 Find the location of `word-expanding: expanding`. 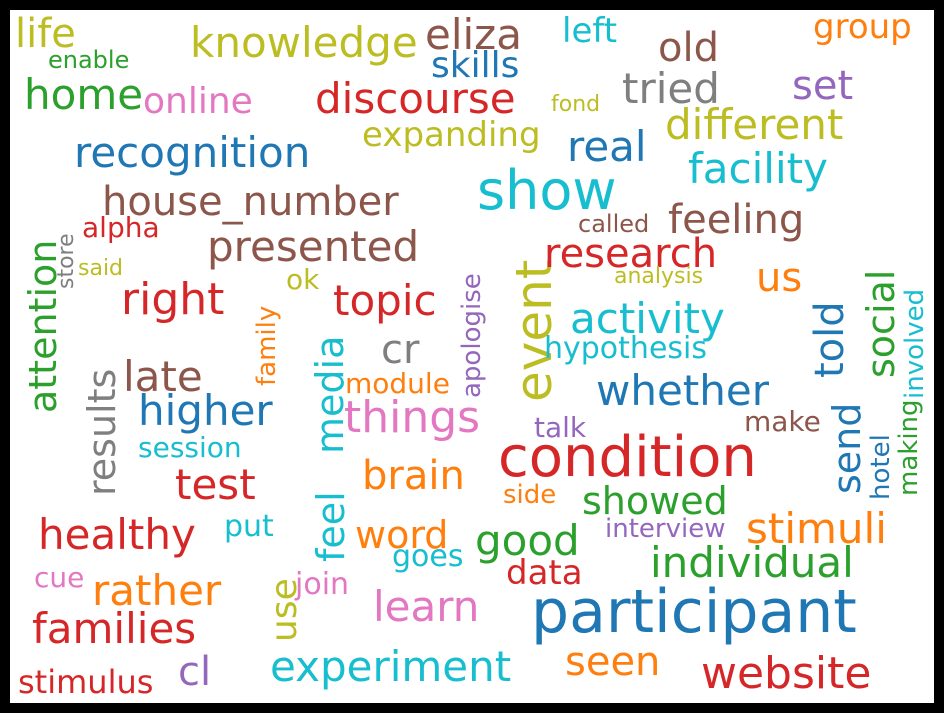

word-expanding: expanding is located at coordinates (451, 135).